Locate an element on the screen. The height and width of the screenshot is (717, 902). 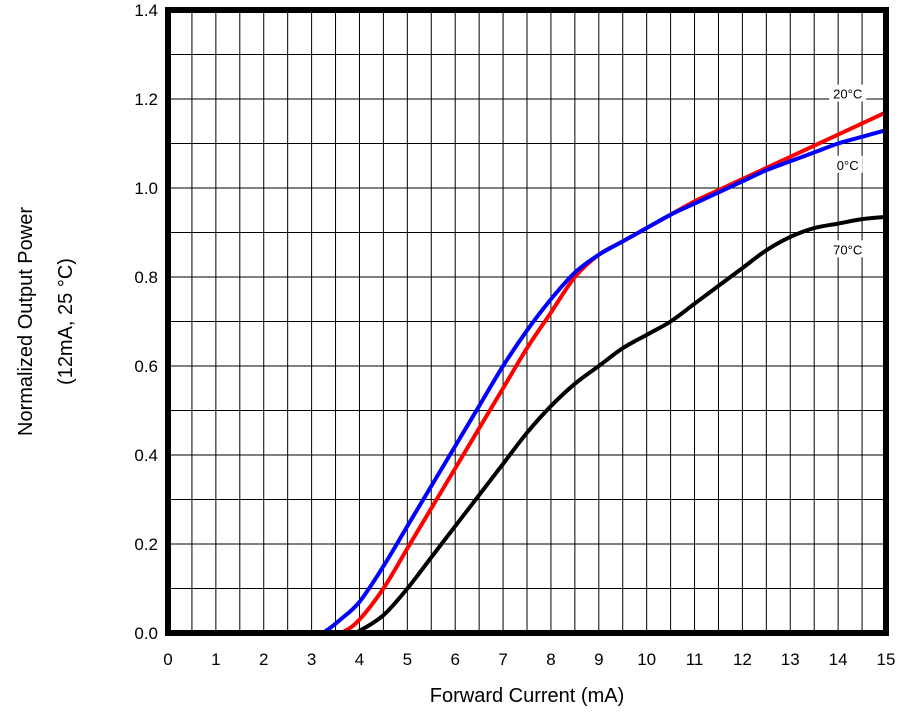
x-tick-label: 7 is located at coordinates (502, 659).